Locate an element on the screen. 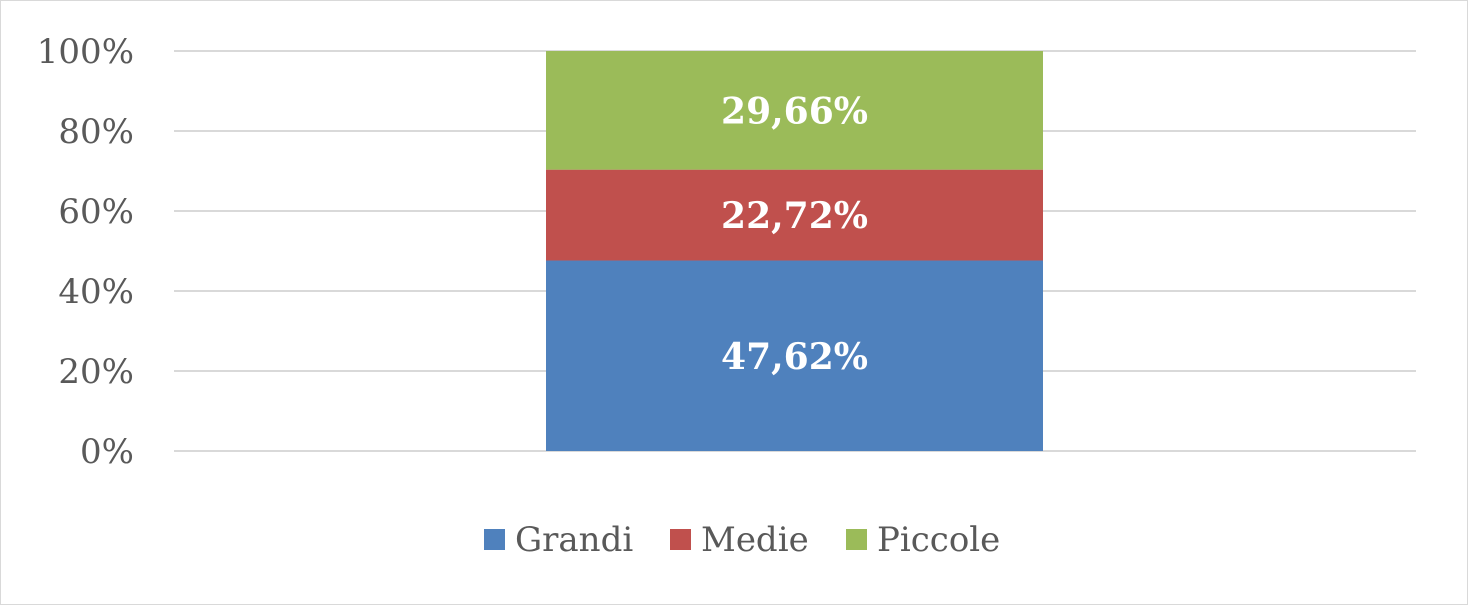 This screenshot has width=1468, height=605. legend-label-grandi: Grandi is located at coordinates (574, 540).